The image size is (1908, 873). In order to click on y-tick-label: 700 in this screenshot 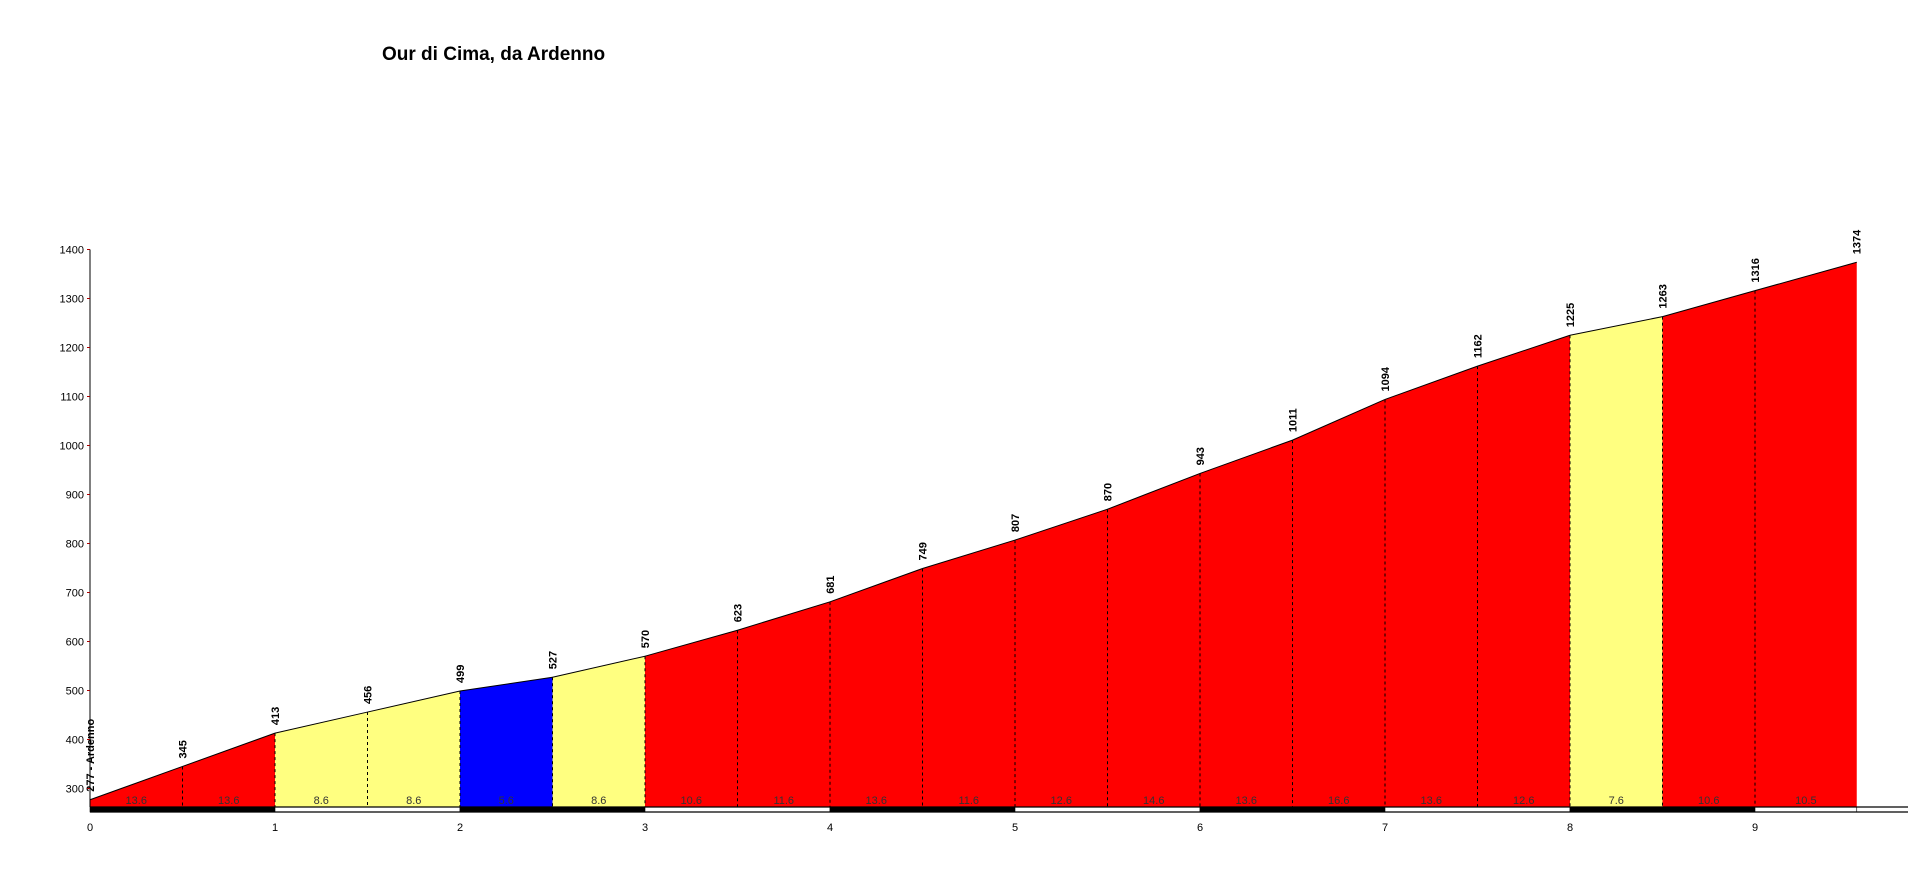, I will do `click(75, 594)`.